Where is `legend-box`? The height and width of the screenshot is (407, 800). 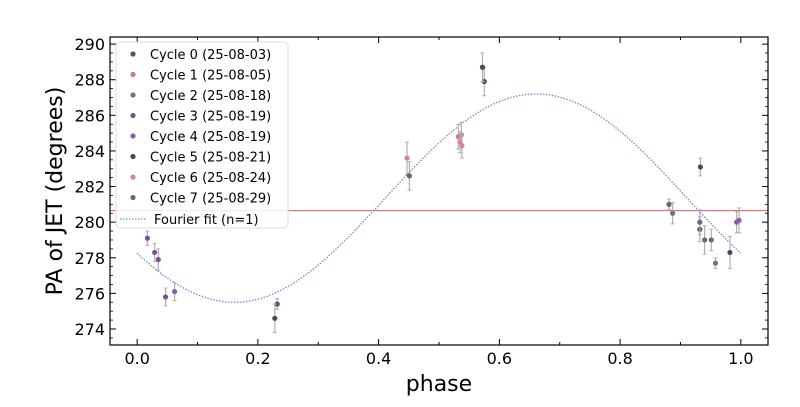
legend-box is located at coordinates (202, 135).